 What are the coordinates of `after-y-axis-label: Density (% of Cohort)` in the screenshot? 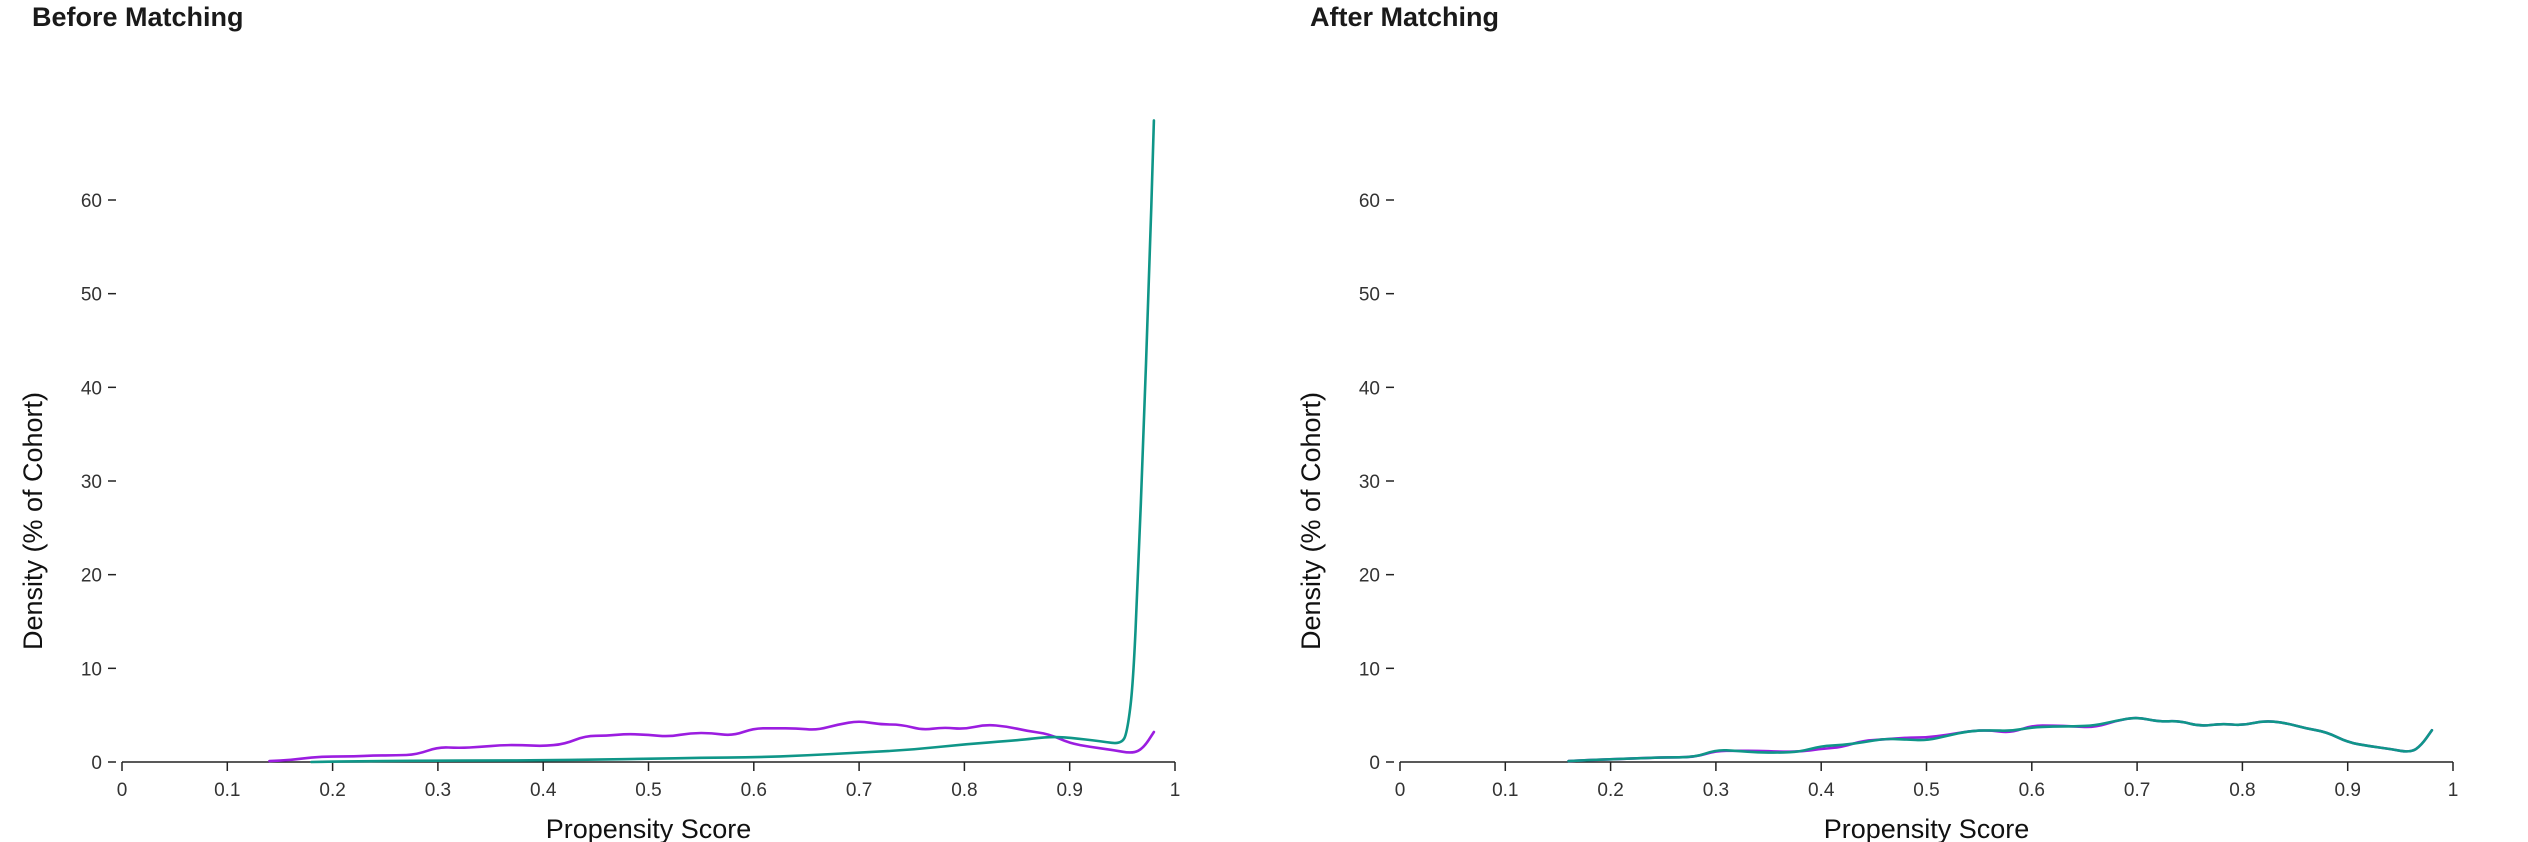 It's located at (1311, 521).